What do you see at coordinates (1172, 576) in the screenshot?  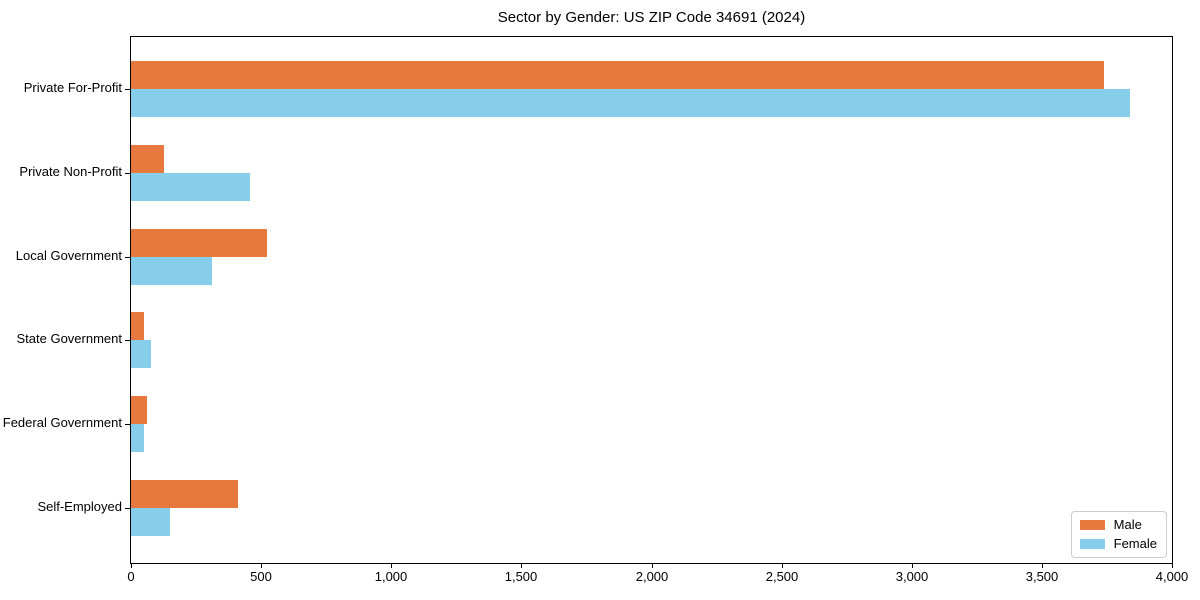 I see `x-label-4000: 4,000` at bounding box center [1172, 576].